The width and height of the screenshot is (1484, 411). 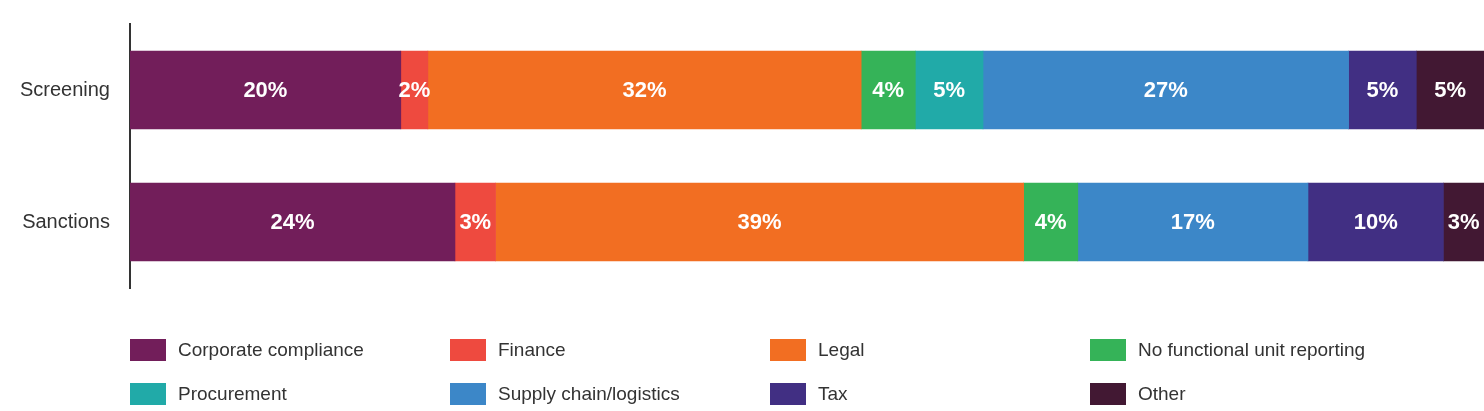 I want to click on legend-label: Finance, so click(x=532, y=350).